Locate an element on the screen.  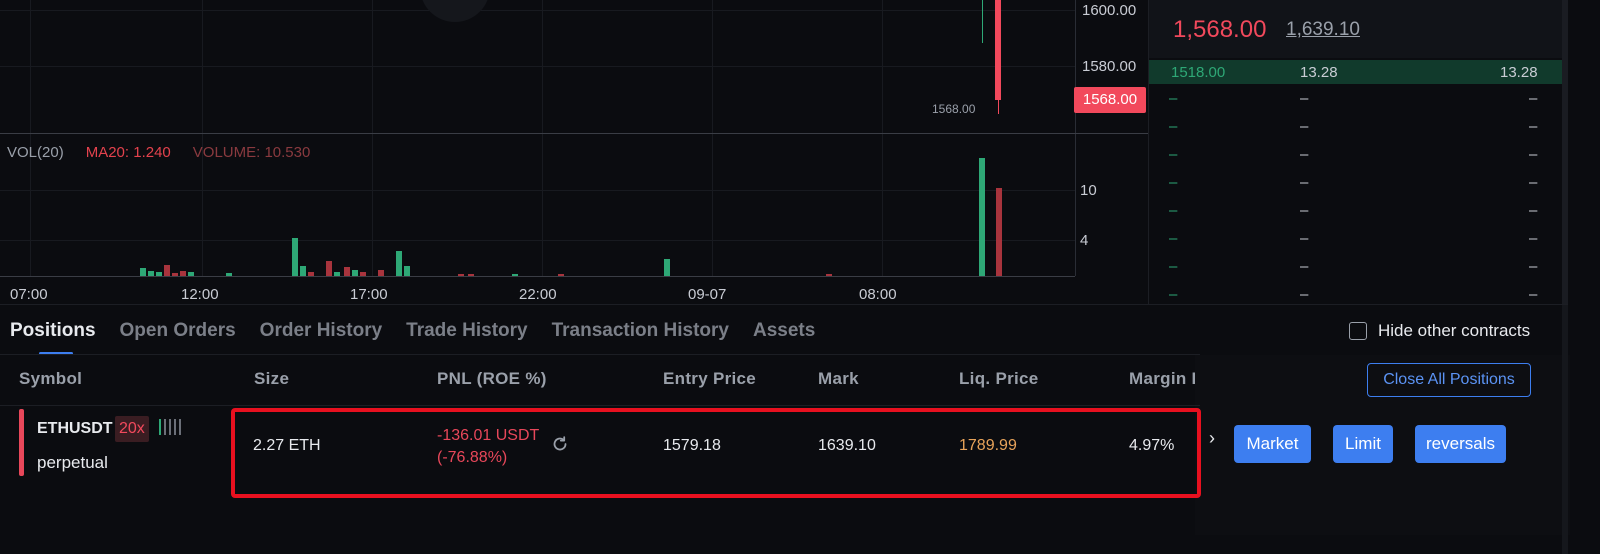
column-header-entry-price: Entry Price is located at coordinates (710, 378).